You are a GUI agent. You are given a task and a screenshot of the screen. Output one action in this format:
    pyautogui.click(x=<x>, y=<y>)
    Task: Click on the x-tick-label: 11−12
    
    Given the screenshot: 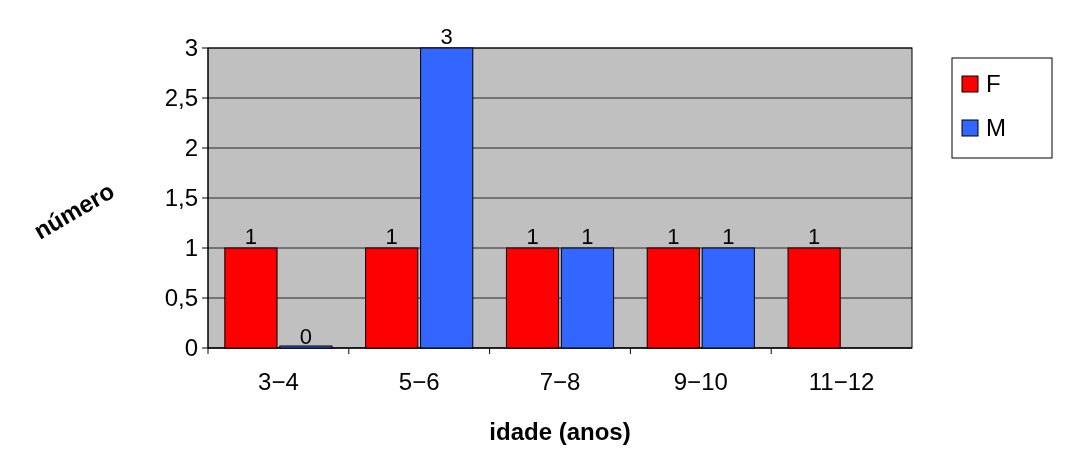 What is the action you would take?
    pyautogui.click(x=841, y=381)
    